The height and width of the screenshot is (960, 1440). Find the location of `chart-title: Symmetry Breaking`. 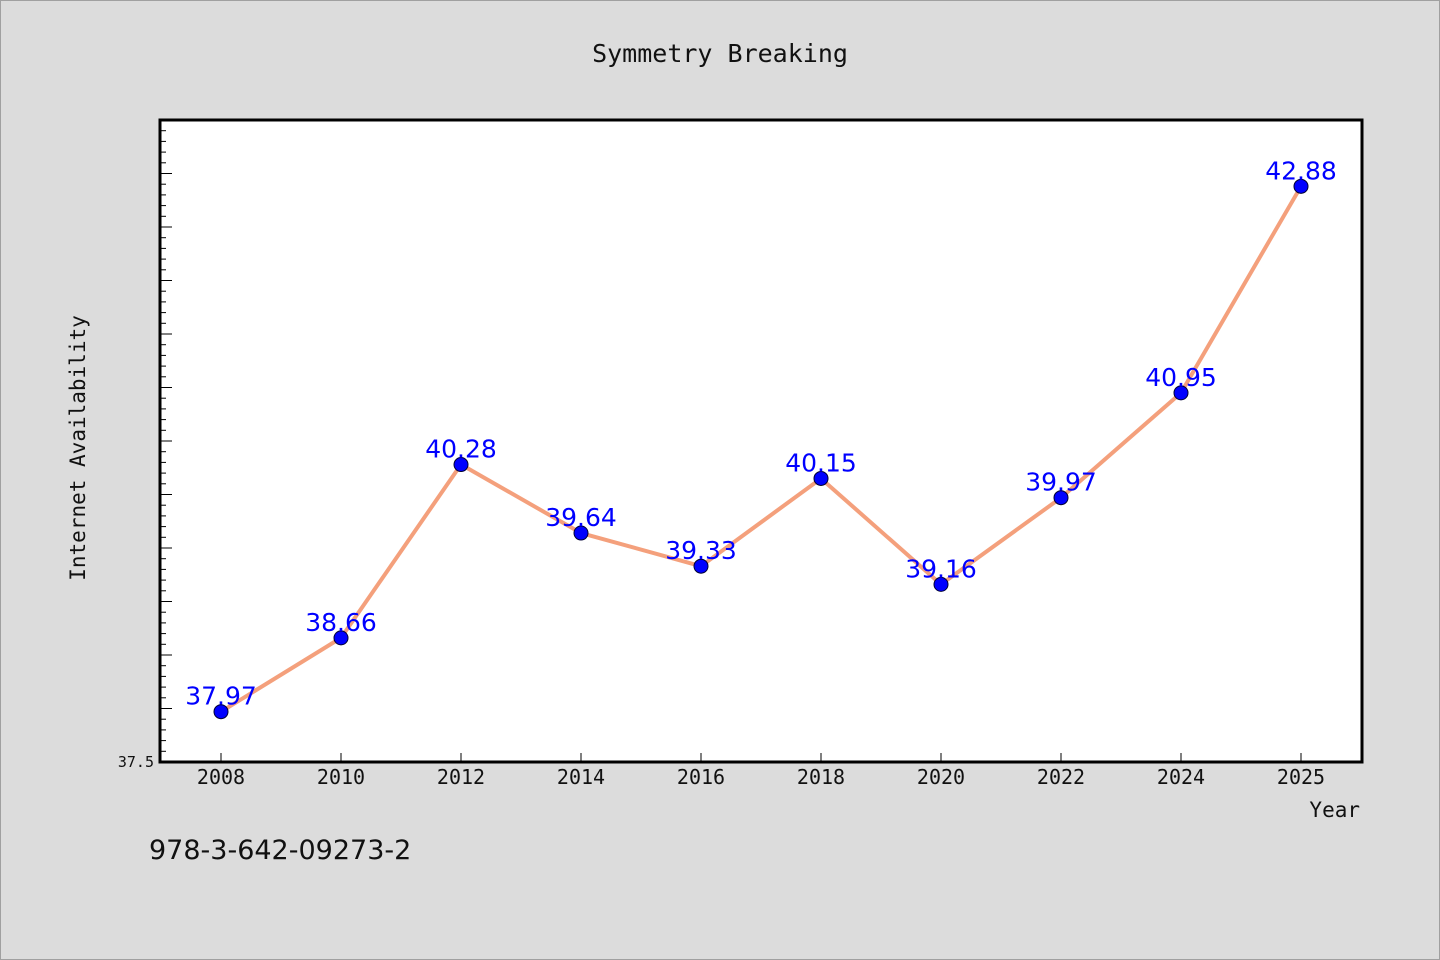

chart-title: Symmetry Breaking is located at coordinates (720, 53).